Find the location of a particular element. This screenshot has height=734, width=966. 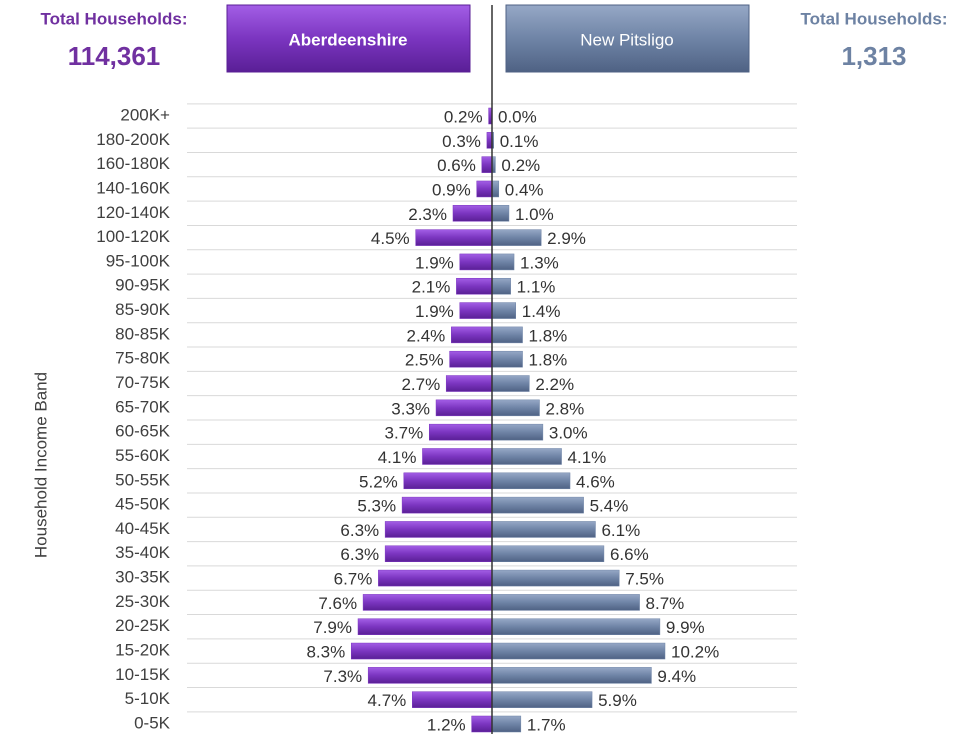

button-label: Aberdeenshire is located at coordinates (347, 39).